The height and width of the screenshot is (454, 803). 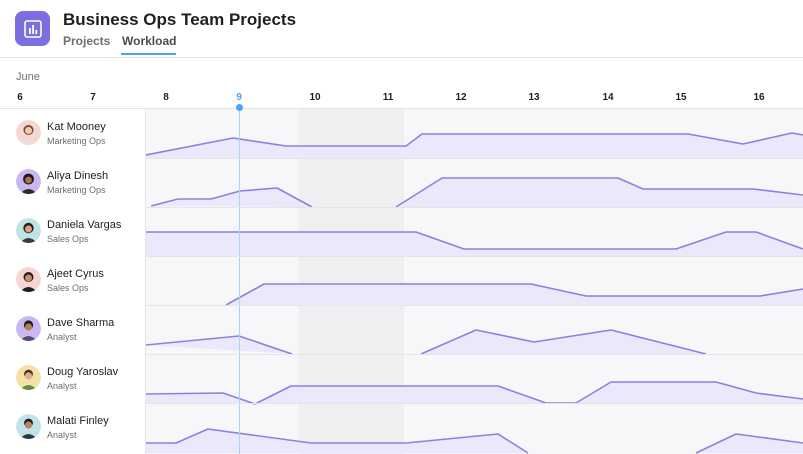 What do you see at coordinates (315, 97) in the screenshot?
I see `day-label: 10` at bounding box center [315, 97].